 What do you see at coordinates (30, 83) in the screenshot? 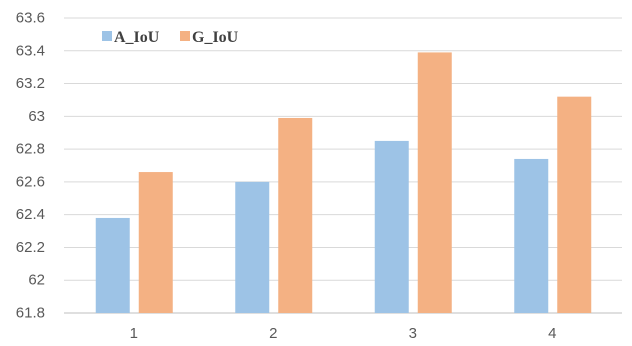
I see `y-tick-label: 63.2` at bounding box center [30, 83].